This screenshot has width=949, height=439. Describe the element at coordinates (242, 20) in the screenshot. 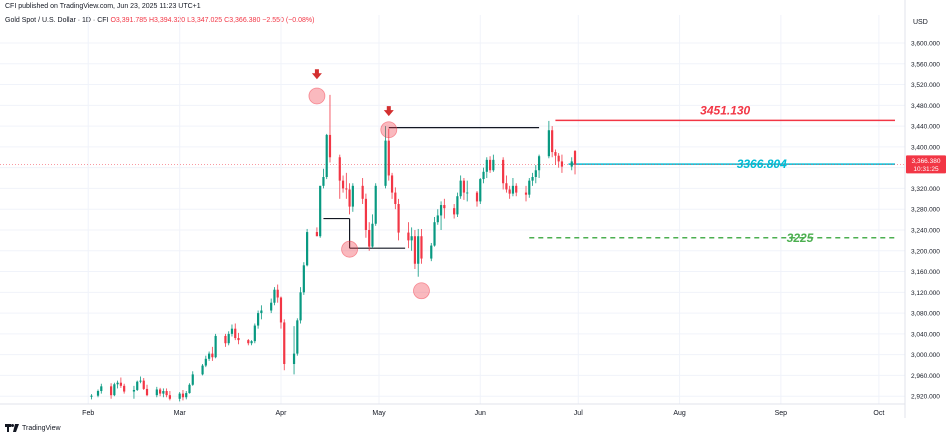

I see `close-value: C3,366.380` at that location.